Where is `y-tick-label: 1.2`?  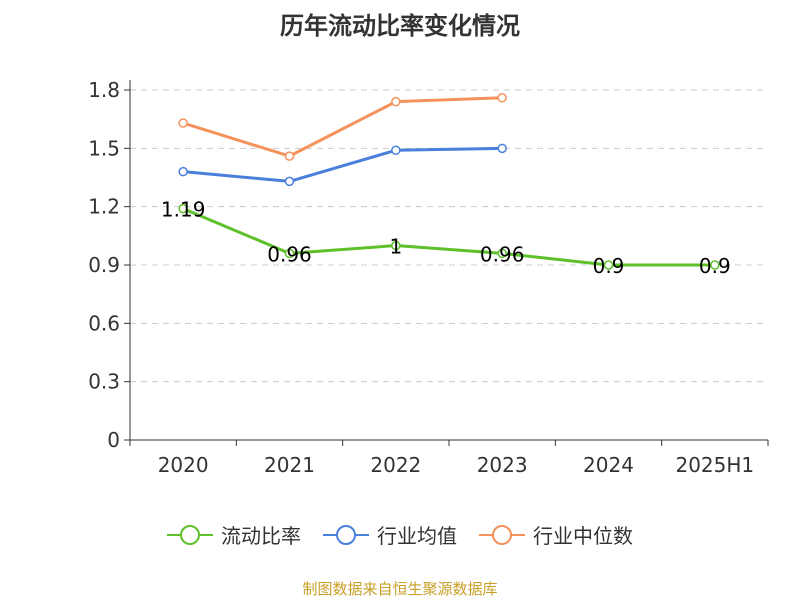
y-tick-label: 1.2 is located at coordinates (104, 207).